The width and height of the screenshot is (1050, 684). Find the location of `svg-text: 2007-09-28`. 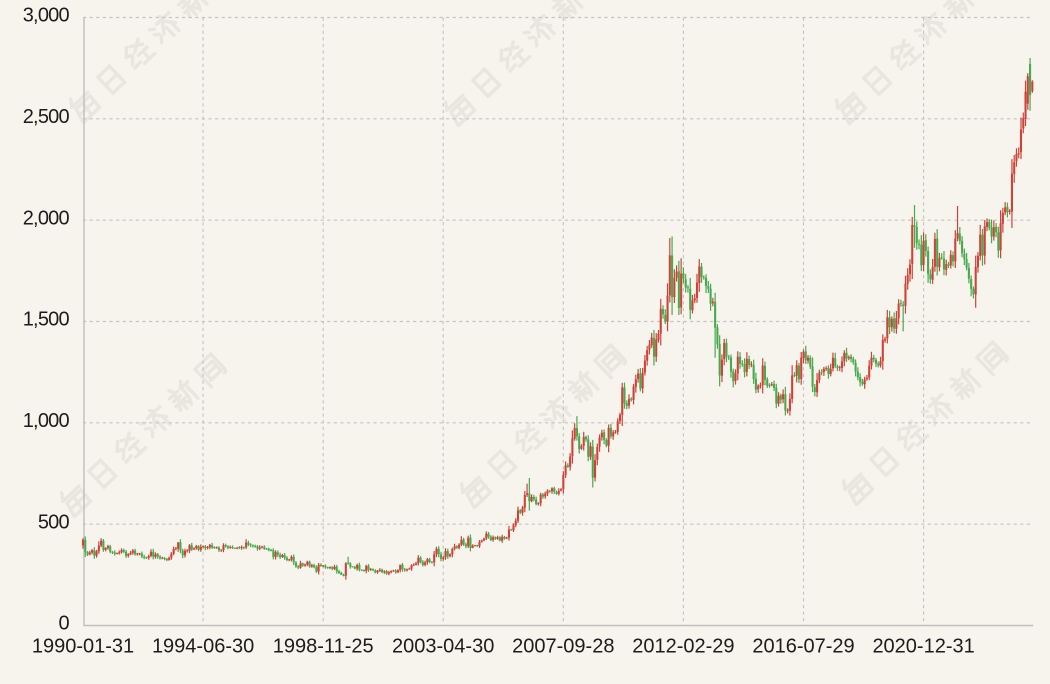

svg-text: 2007-09-28 is located at coordinates (563, 647).